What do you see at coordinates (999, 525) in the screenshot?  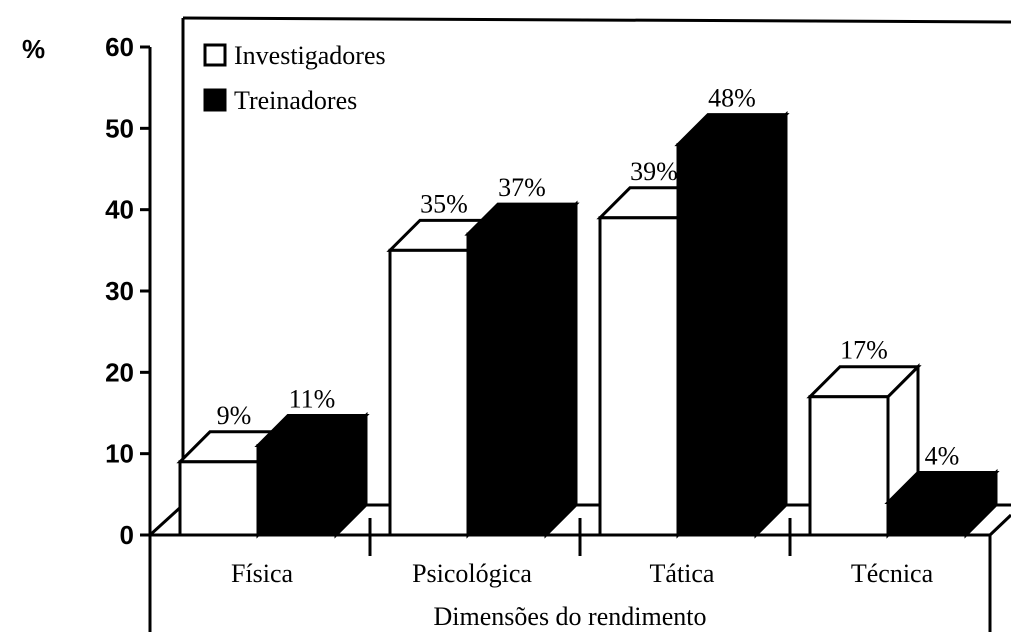 I see `floor-right` at bounding box center [999, 525].